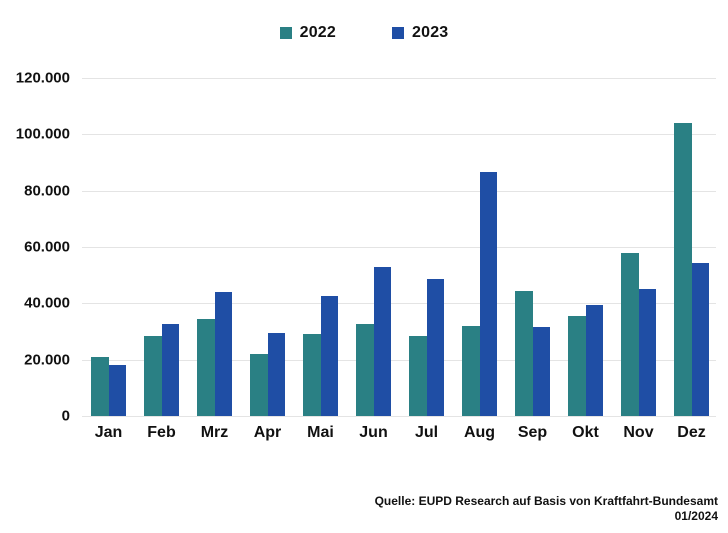 The width and height of the screenshot is (728, 533). I want to click on bar-2022-Feb, so click(153, 375).